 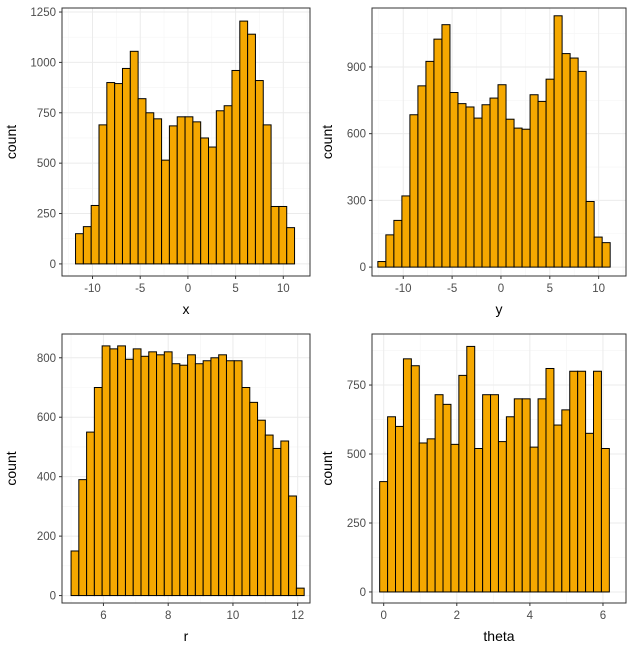 I want to click on y-tick-label: 200, so click(x=46, y=537).